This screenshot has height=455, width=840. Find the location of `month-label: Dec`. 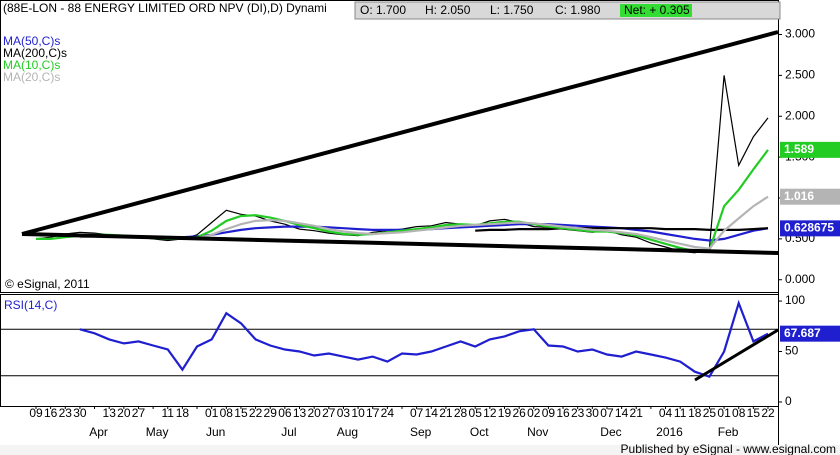

month-label: Dec is located at coordinates (610, 432).